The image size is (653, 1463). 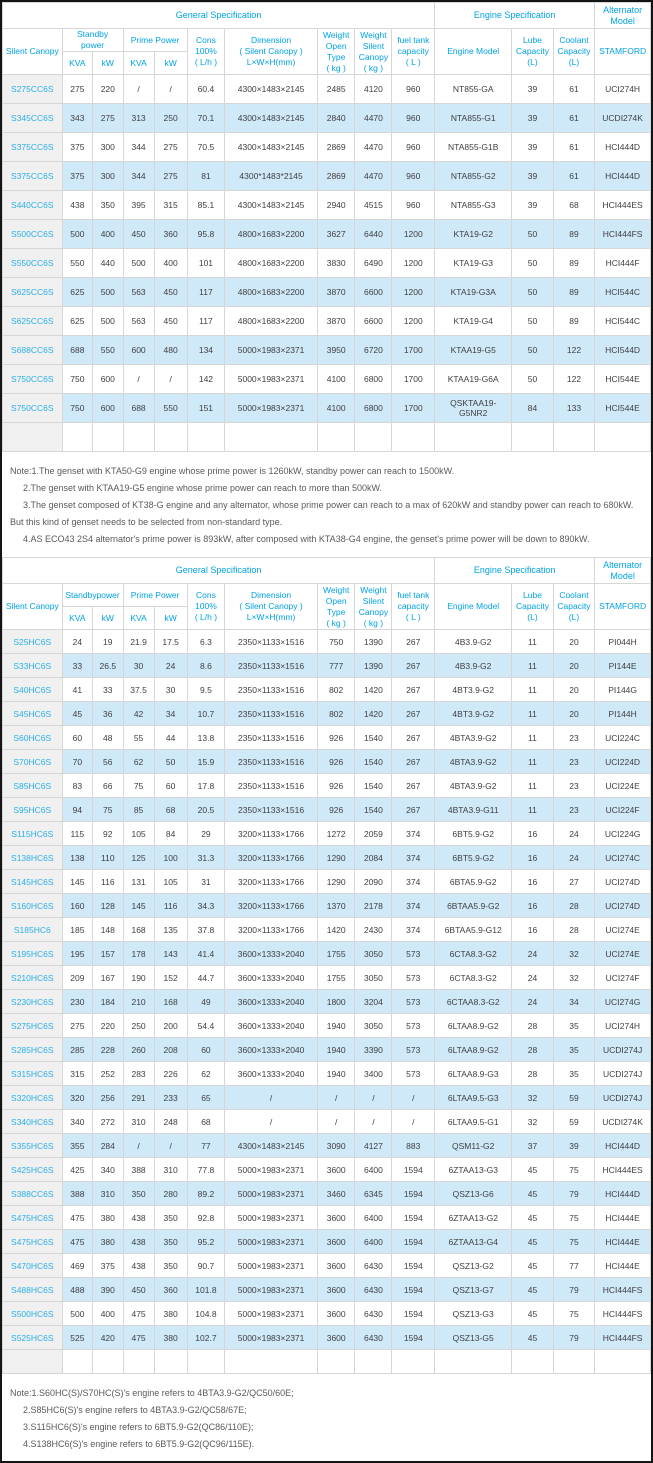 What do you see at coordinates (32, 953) in the screenshot?
I see `model-link: S195HC6S` at bounding box center [32, 953].